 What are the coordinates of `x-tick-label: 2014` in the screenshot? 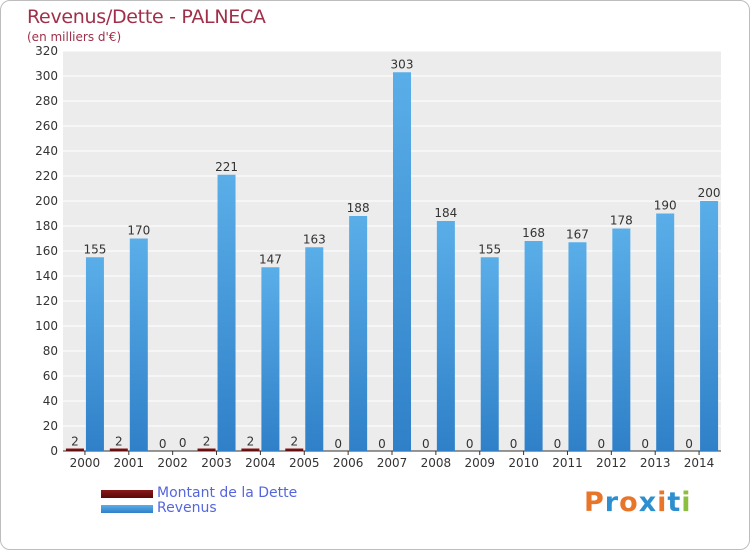 It's located at (699, 463).